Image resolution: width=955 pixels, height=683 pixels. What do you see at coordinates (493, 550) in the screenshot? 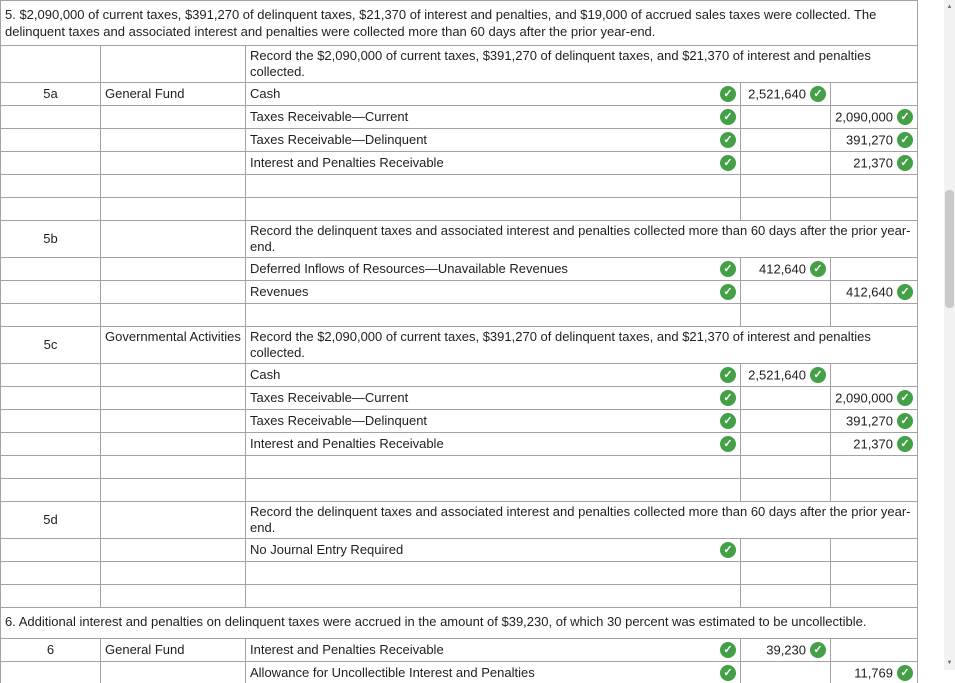
I see `account-title-cell: No Journal Entry Required ✓` at bounding box center [493, 550].